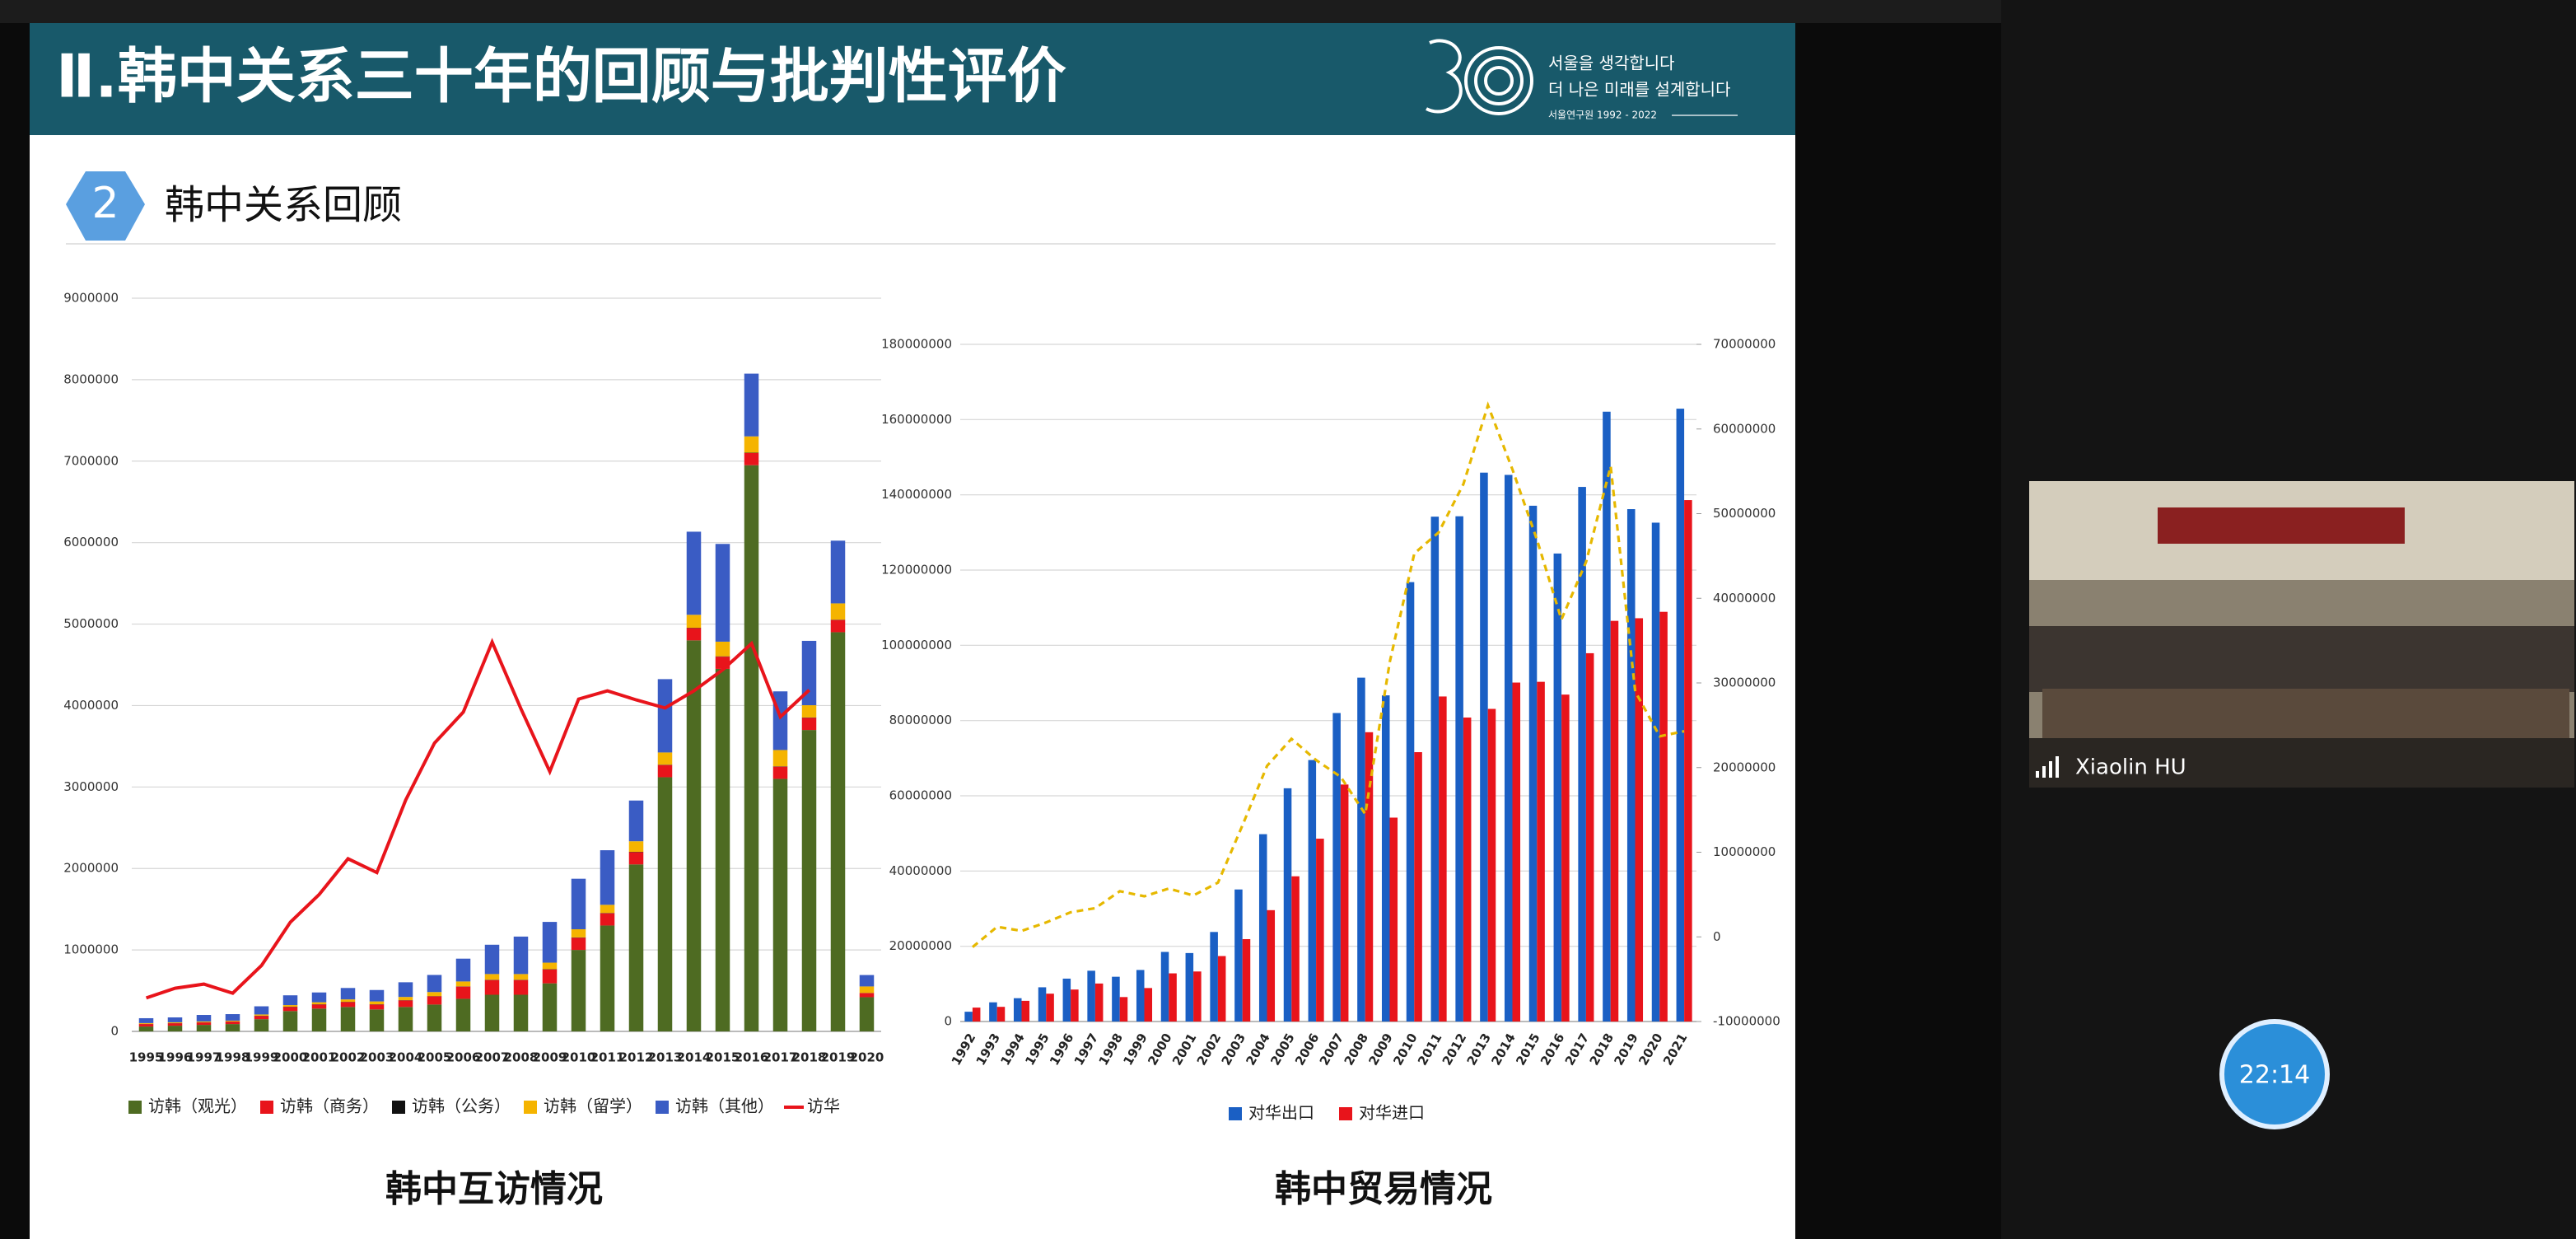 The height and width of the screenshot is (1239, 2576). What do you see at coordinates (204, 1057) in the screenshot?
I see `x-tick-label: 1997` at bounding box center [204, 1057].